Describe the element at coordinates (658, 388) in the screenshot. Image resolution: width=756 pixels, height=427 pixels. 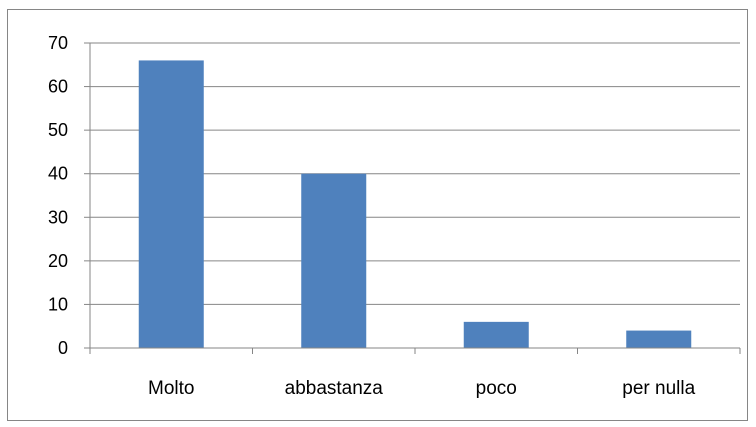
I see `x-category-label: per nulla` at that location.